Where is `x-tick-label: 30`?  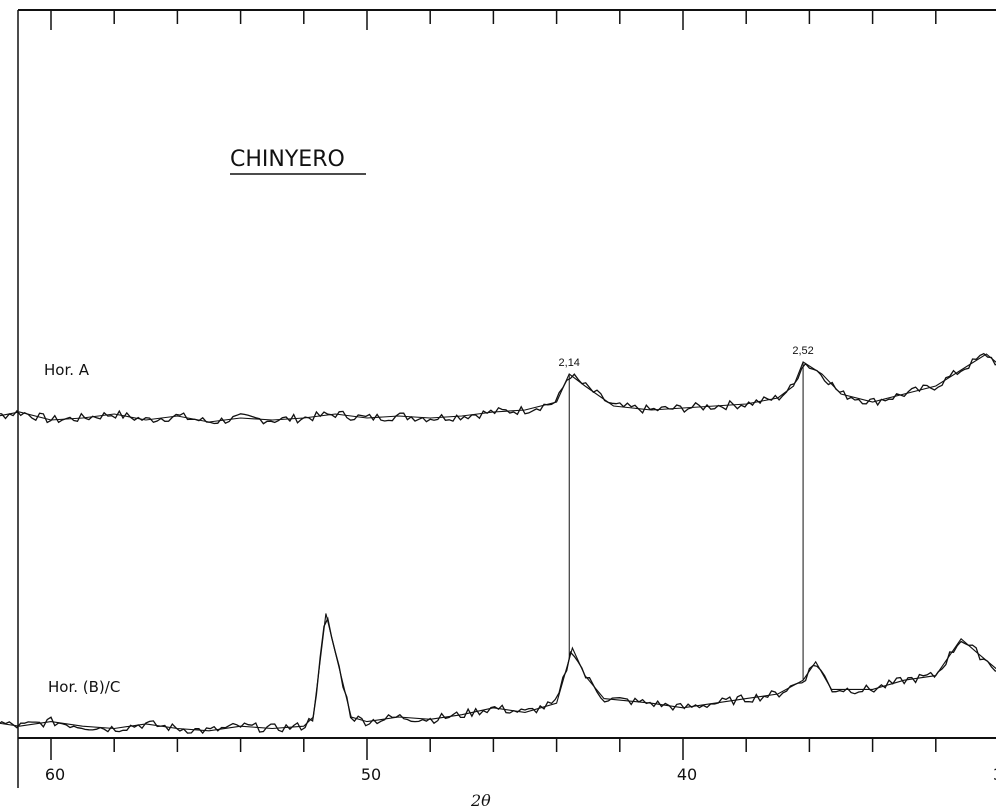 x-tick-label: 30 is located at coordinates (994, 774).